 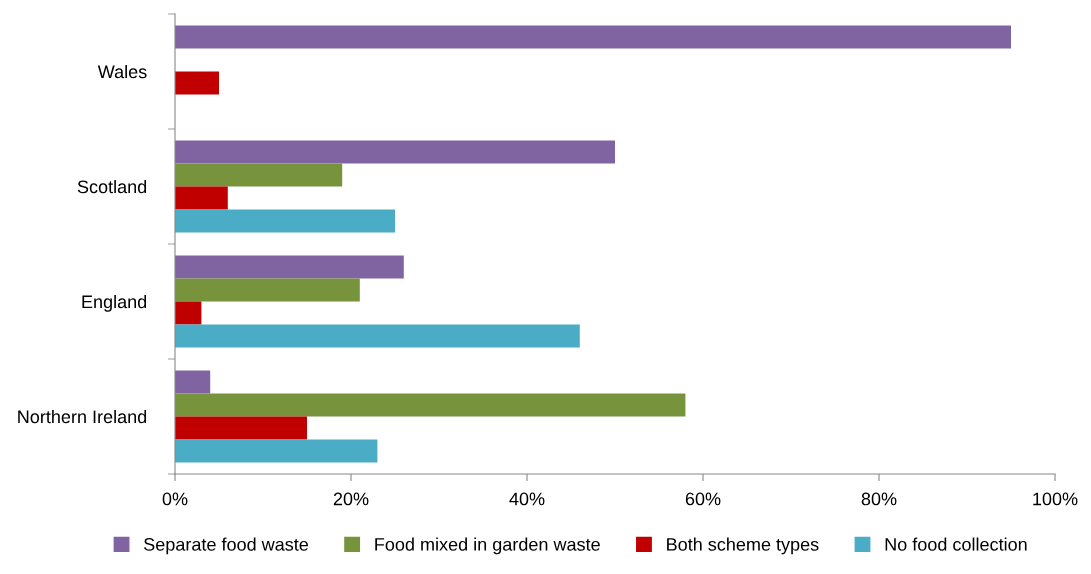 I want to click on x-tick-label: 0%, so click(x=175, y=499).